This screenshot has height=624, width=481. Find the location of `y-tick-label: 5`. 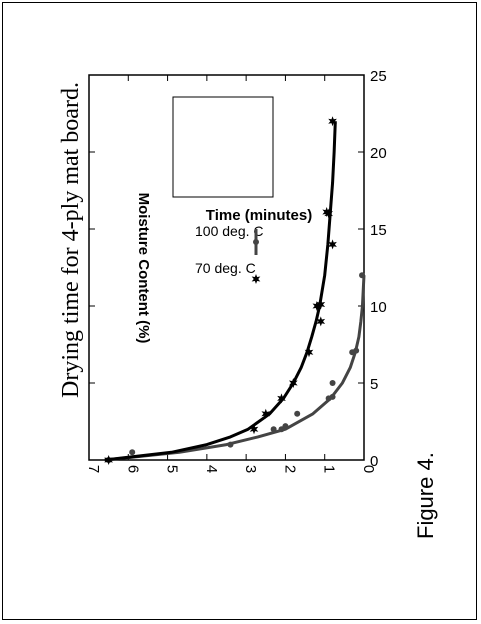

y-tick-label: 5 is located at coordinates (172, 469).